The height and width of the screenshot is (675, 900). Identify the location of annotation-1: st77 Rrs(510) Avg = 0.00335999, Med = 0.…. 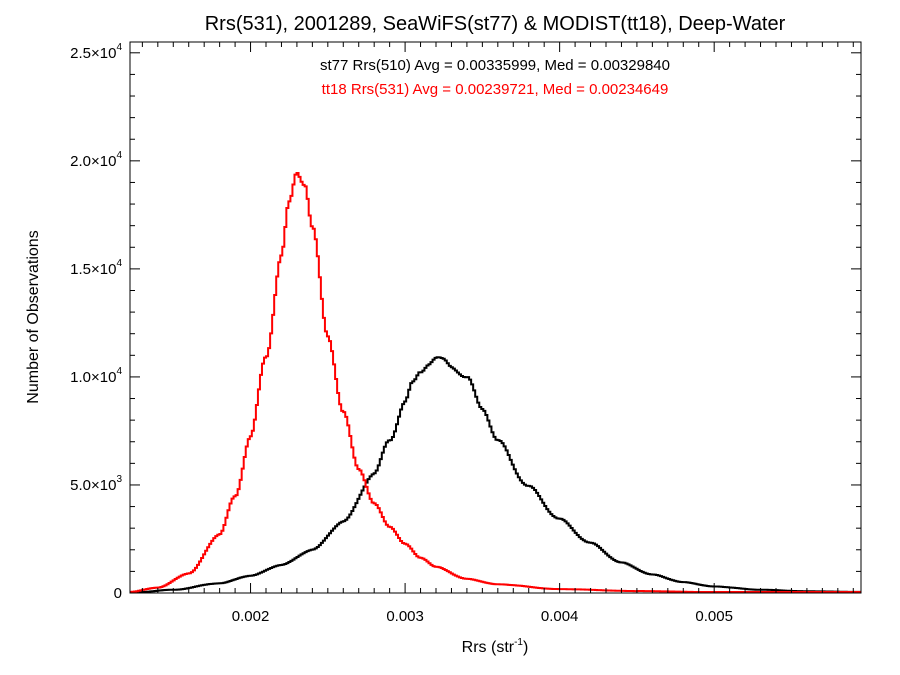
(495, 65).